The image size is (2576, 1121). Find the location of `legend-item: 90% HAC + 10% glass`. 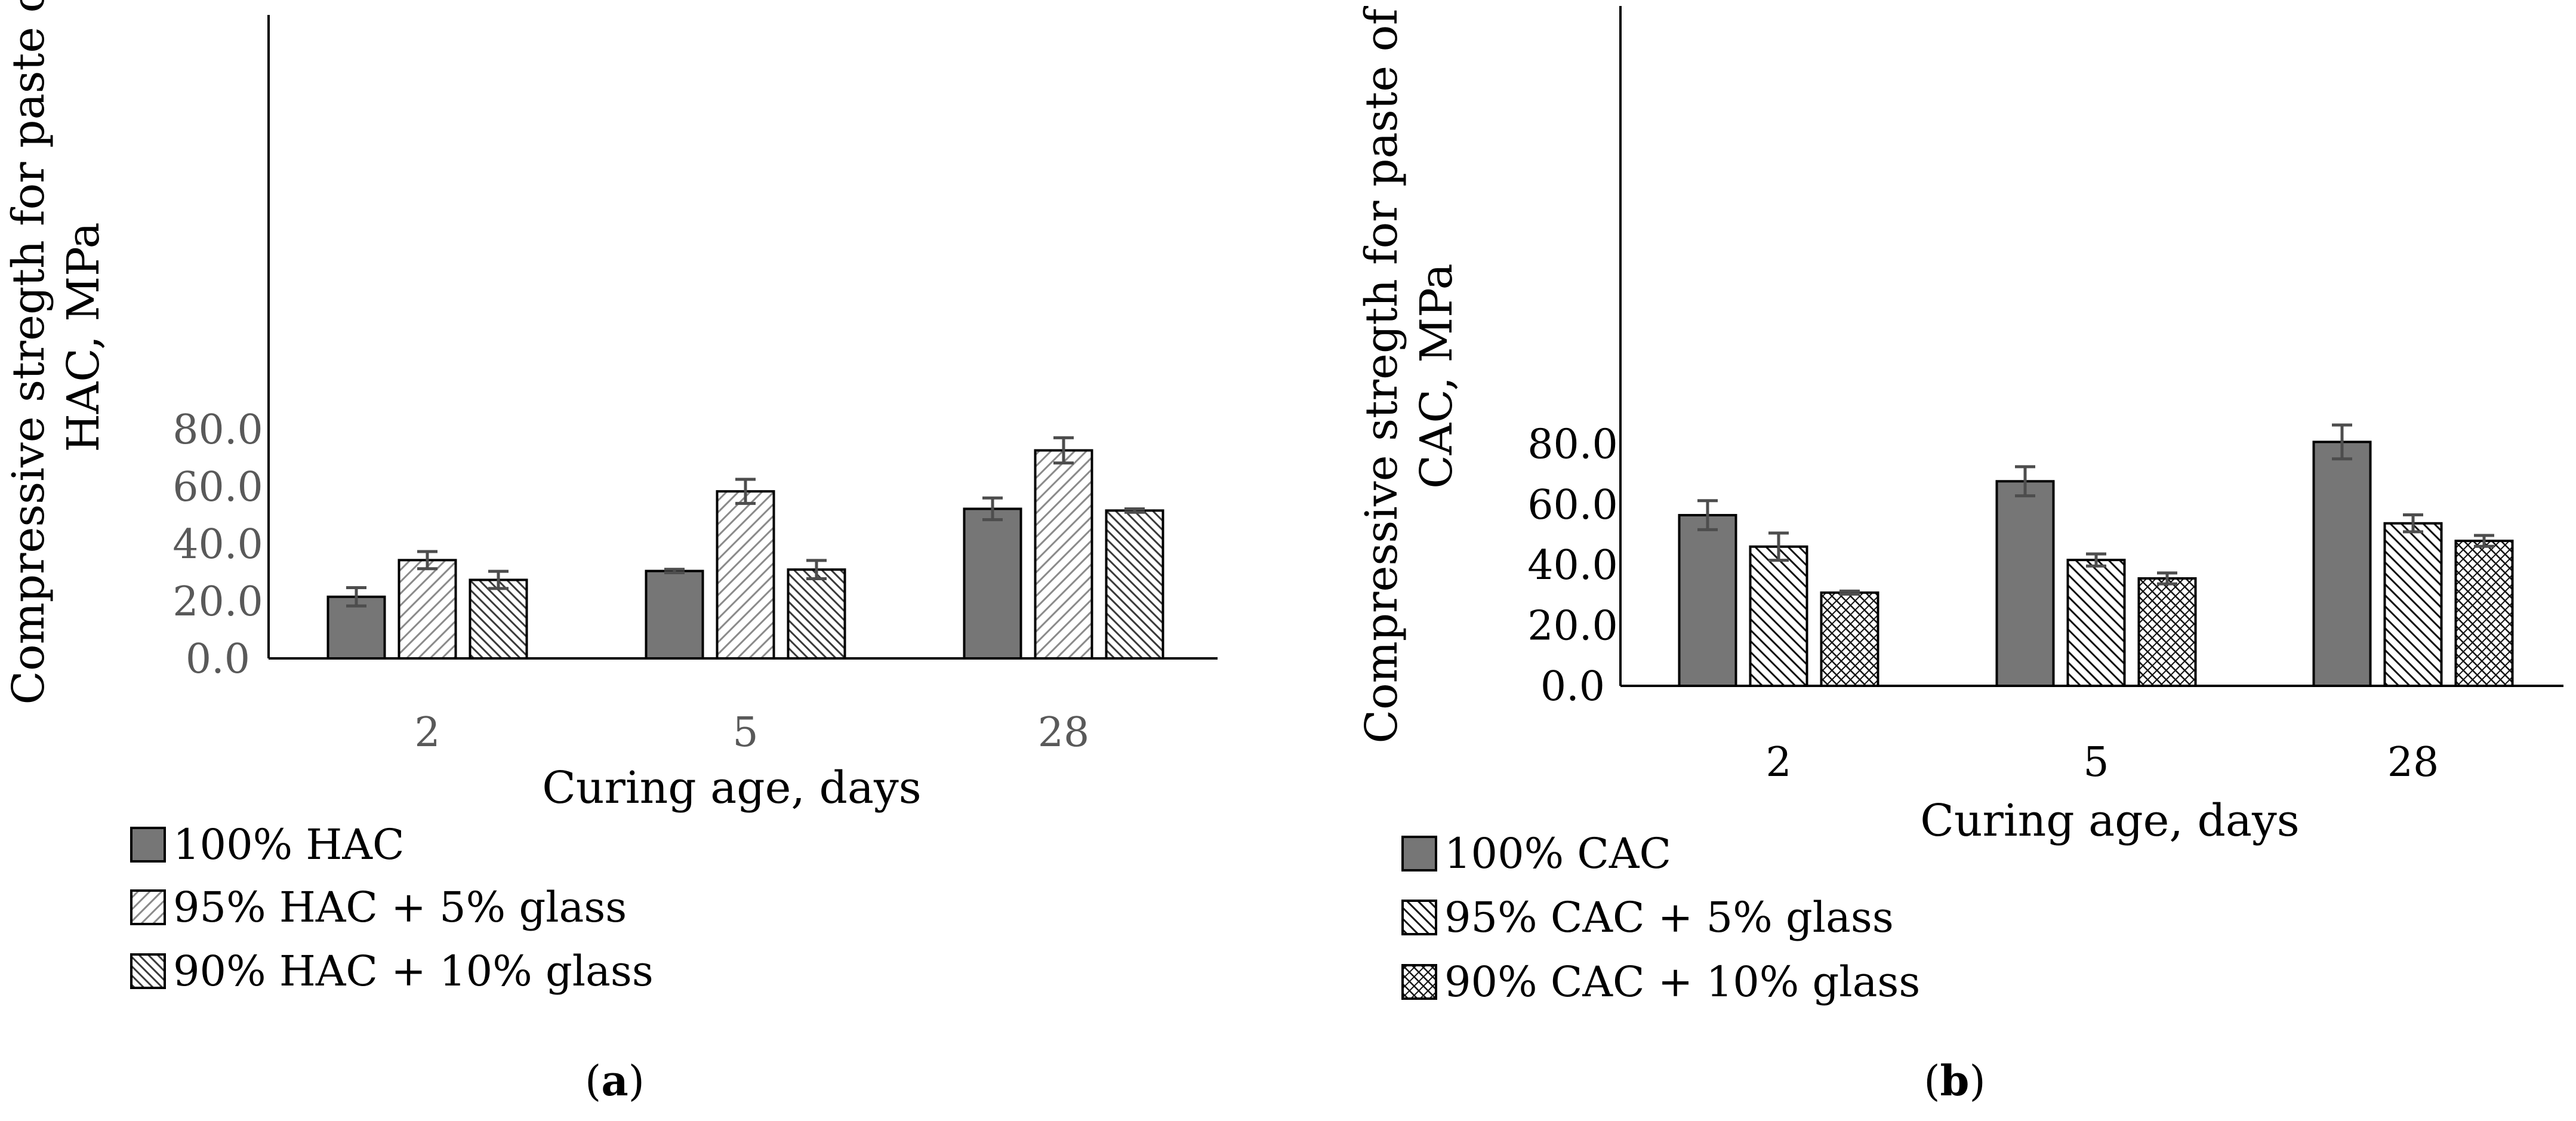

legend-item: 90% HAC + 10% glass is located at coordinates (392, 971).